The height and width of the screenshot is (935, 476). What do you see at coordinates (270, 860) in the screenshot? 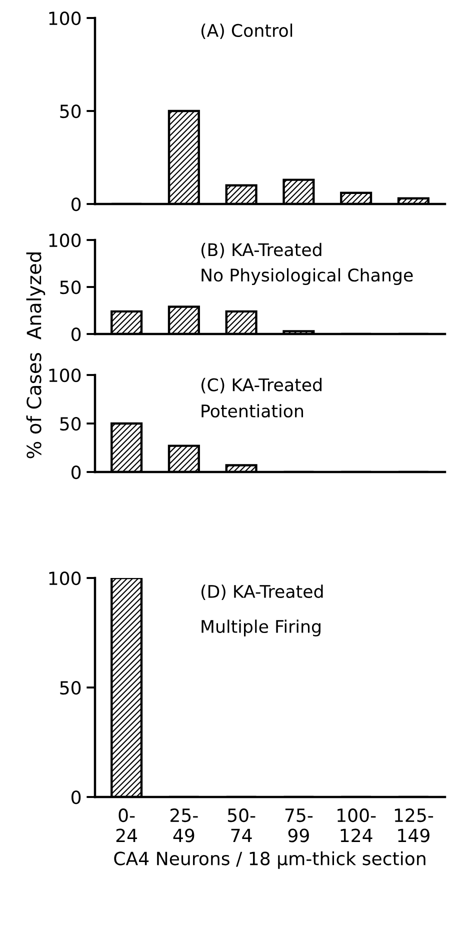
I see `x-axis-title: CA4 Neurons / 18 μm-thick section` at bounding box center [270, 860].